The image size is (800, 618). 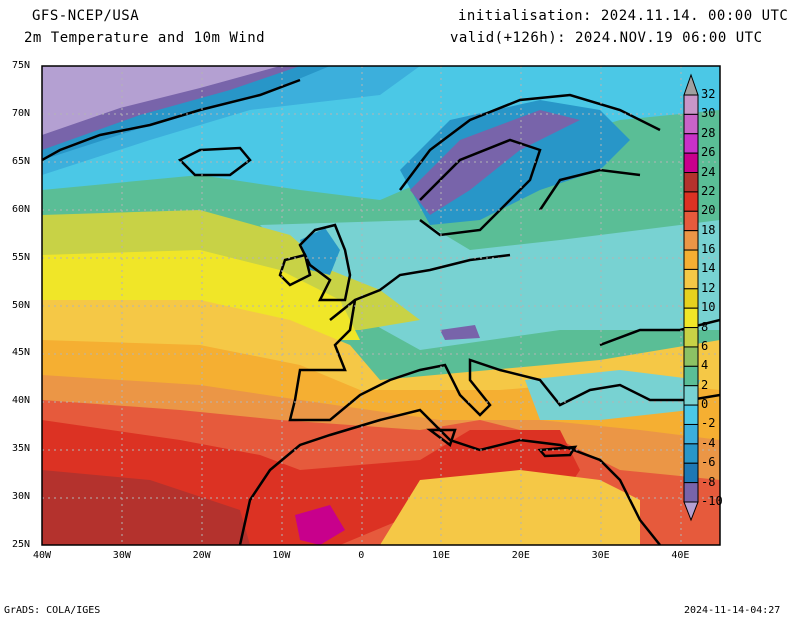 I want to click on colorbar-label: 18, so click(x=708, y=229).